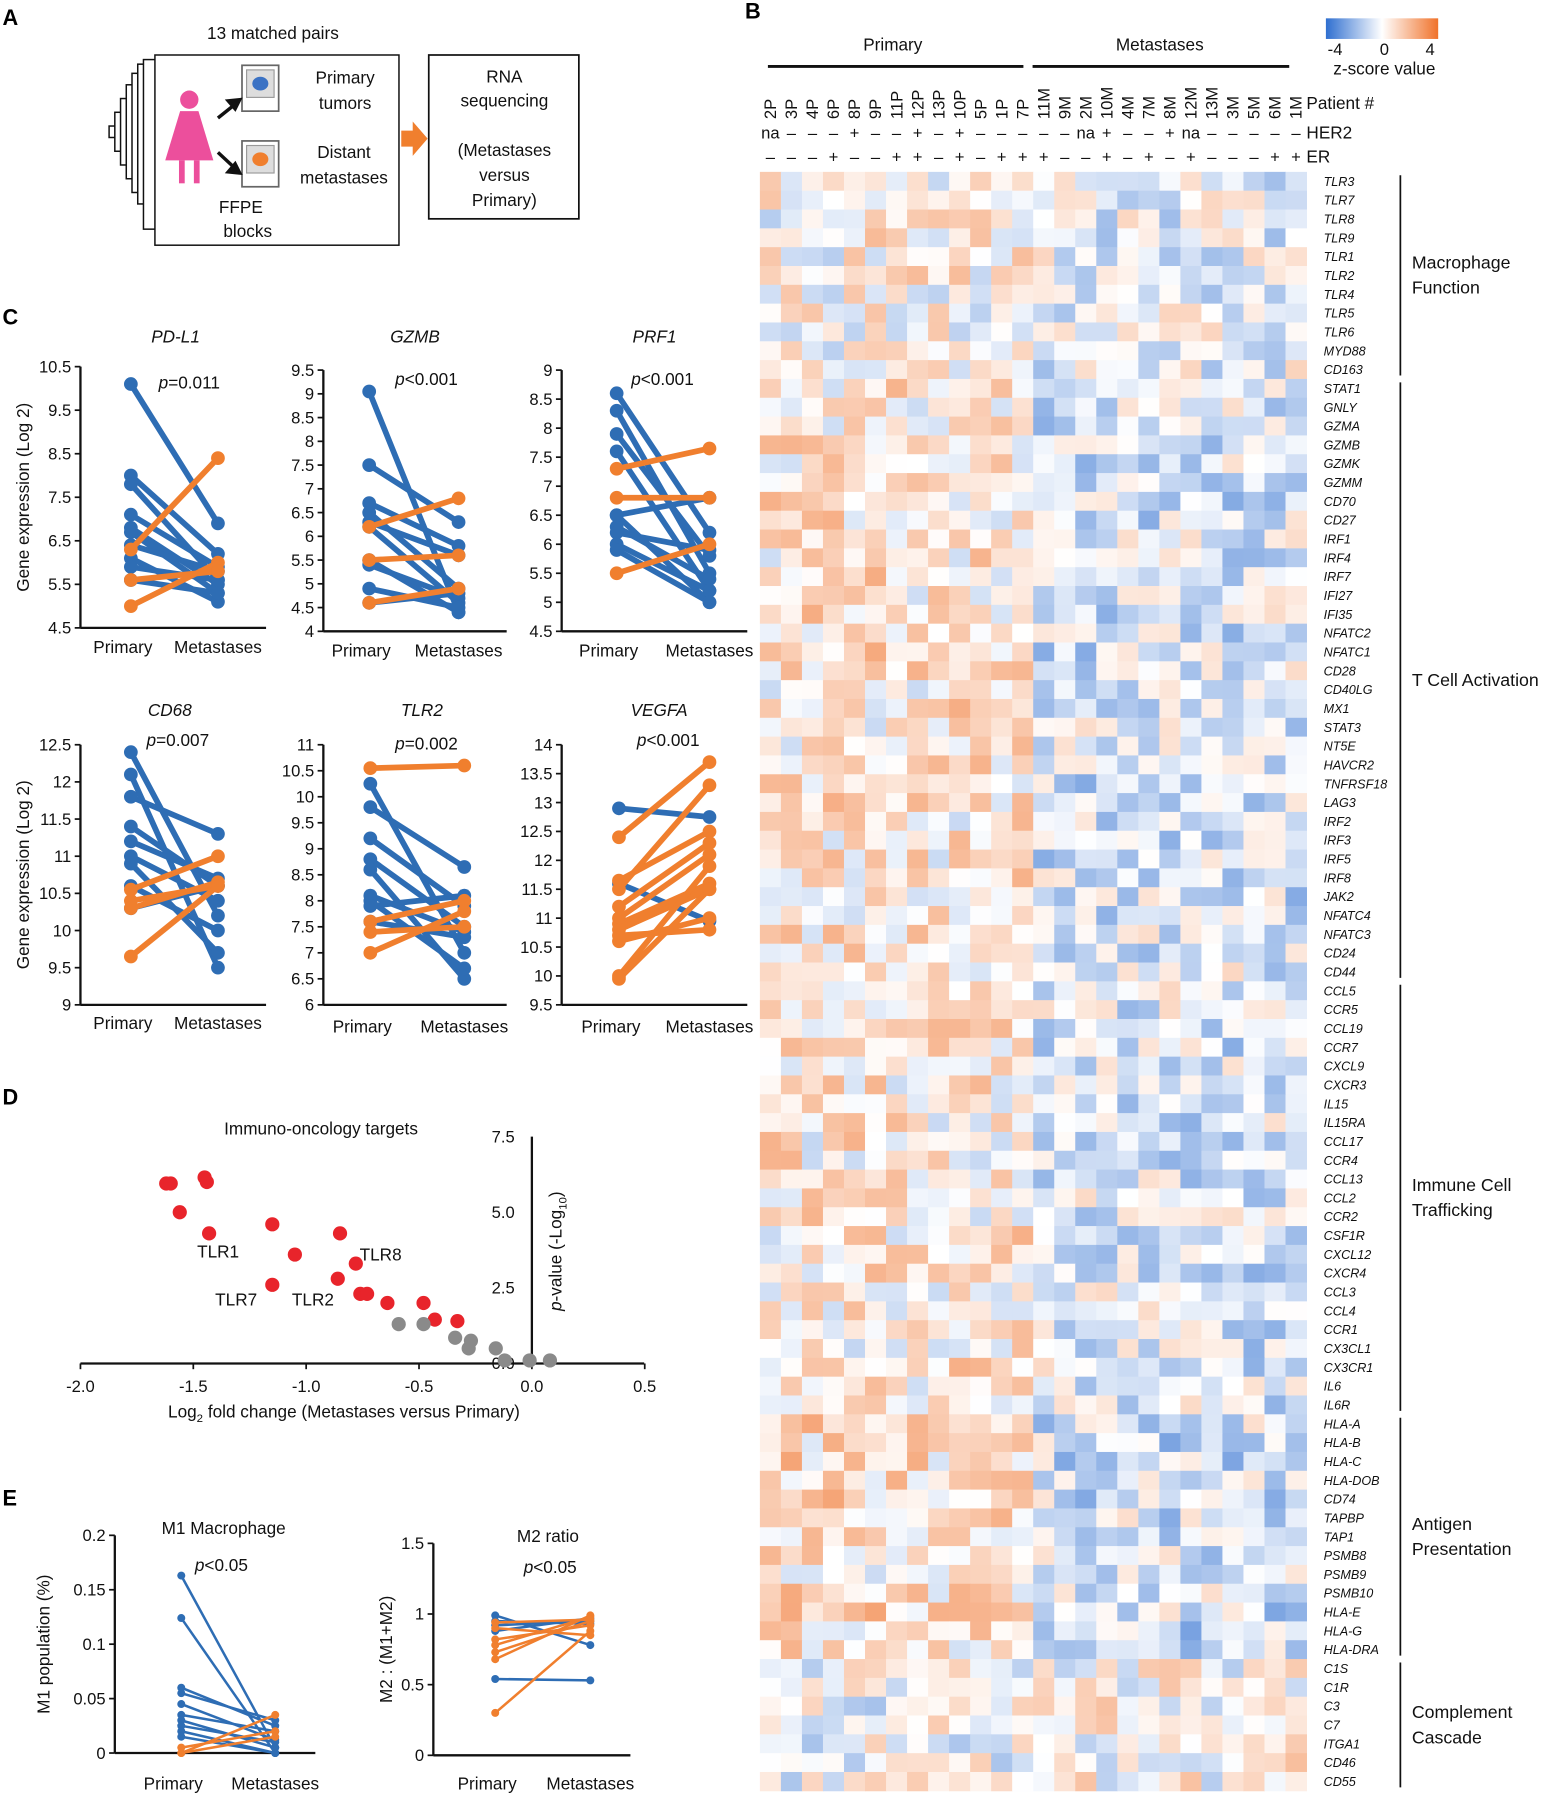 This screenshot has width=1553, height=1800. I want to click on y-tick-label: 6, so click(547, 544).